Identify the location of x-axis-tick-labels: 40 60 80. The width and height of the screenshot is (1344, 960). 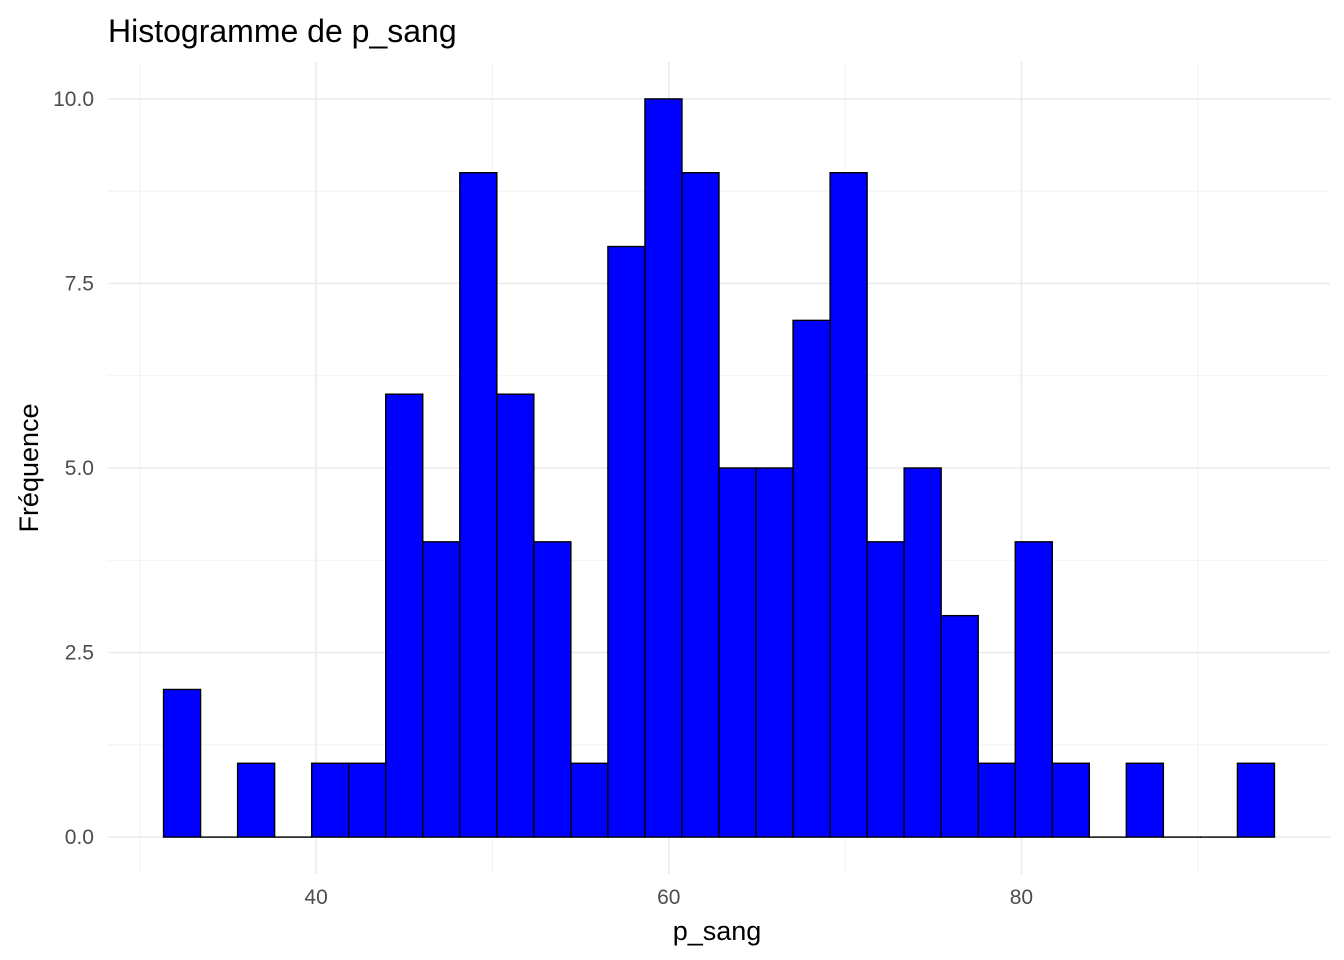
(668, 897).